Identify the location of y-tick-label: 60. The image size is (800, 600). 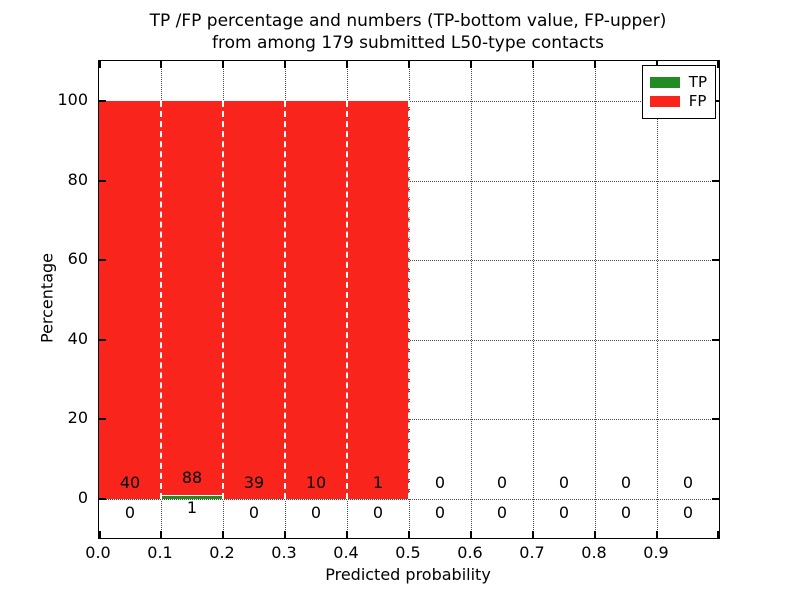
(77, 259).